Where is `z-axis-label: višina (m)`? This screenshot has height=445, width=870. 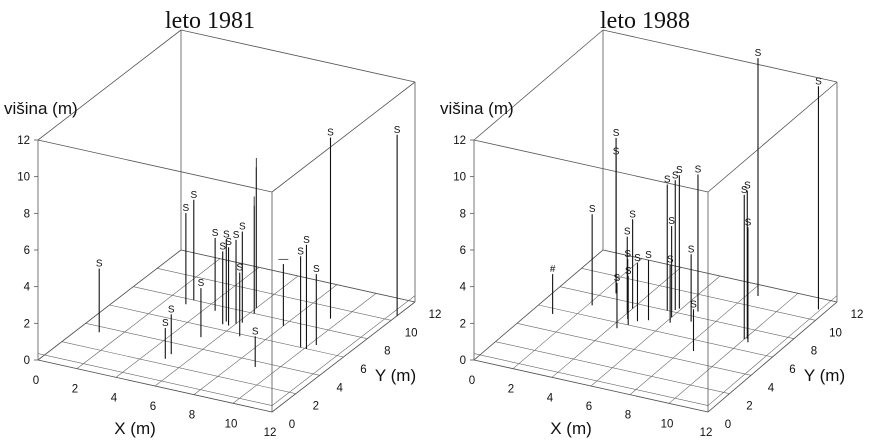 z-axis-label: višina (m) is located at coordinates (41, 108).